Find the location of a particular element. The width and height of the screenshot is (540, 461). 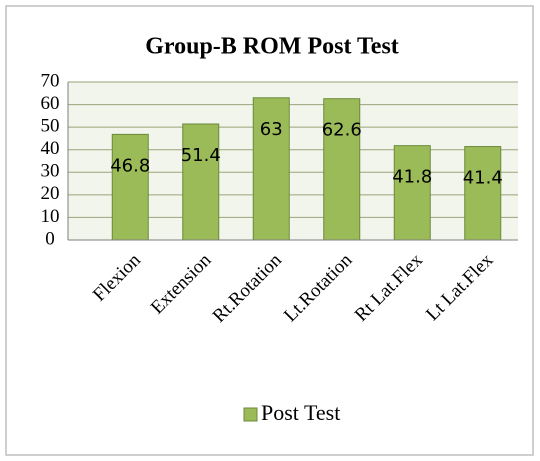

y-tick-label: 50 is located at coordinates (50, 126).